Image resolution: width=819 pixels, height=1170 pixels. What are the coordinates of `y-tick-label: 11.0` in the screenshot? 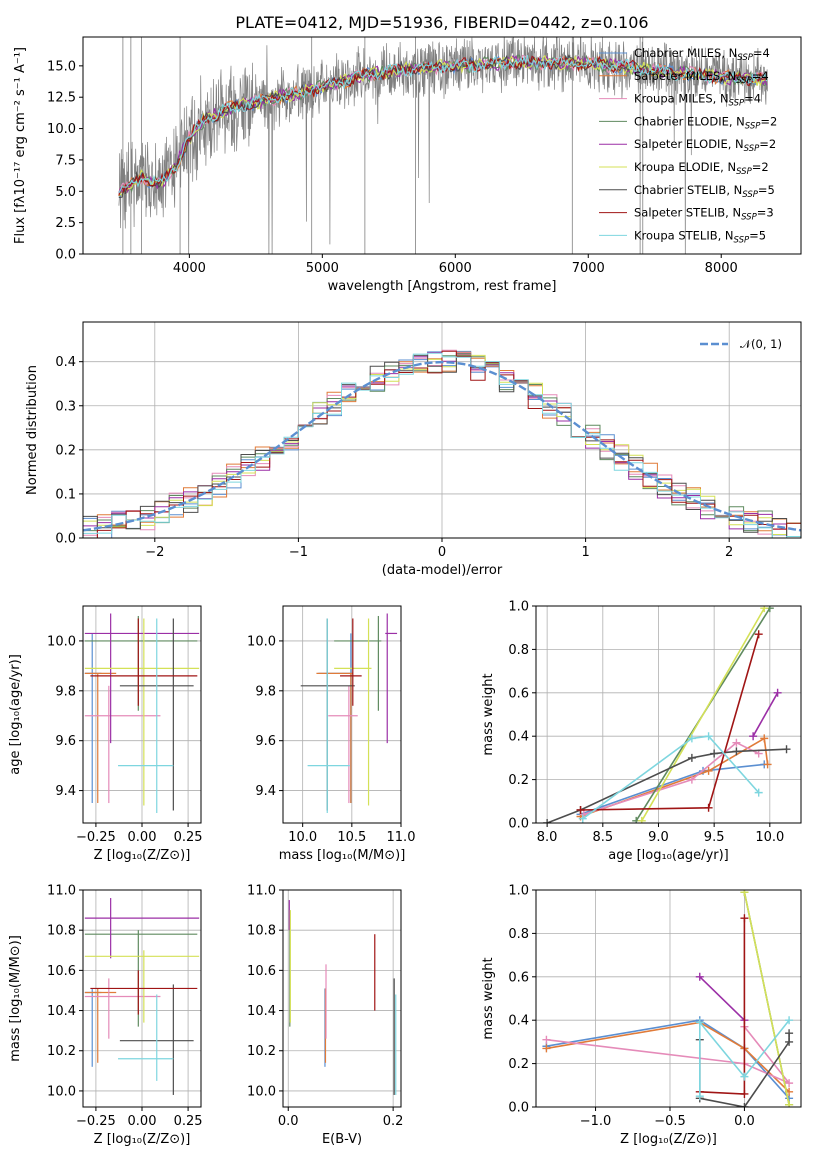 It's located at (61, 891).